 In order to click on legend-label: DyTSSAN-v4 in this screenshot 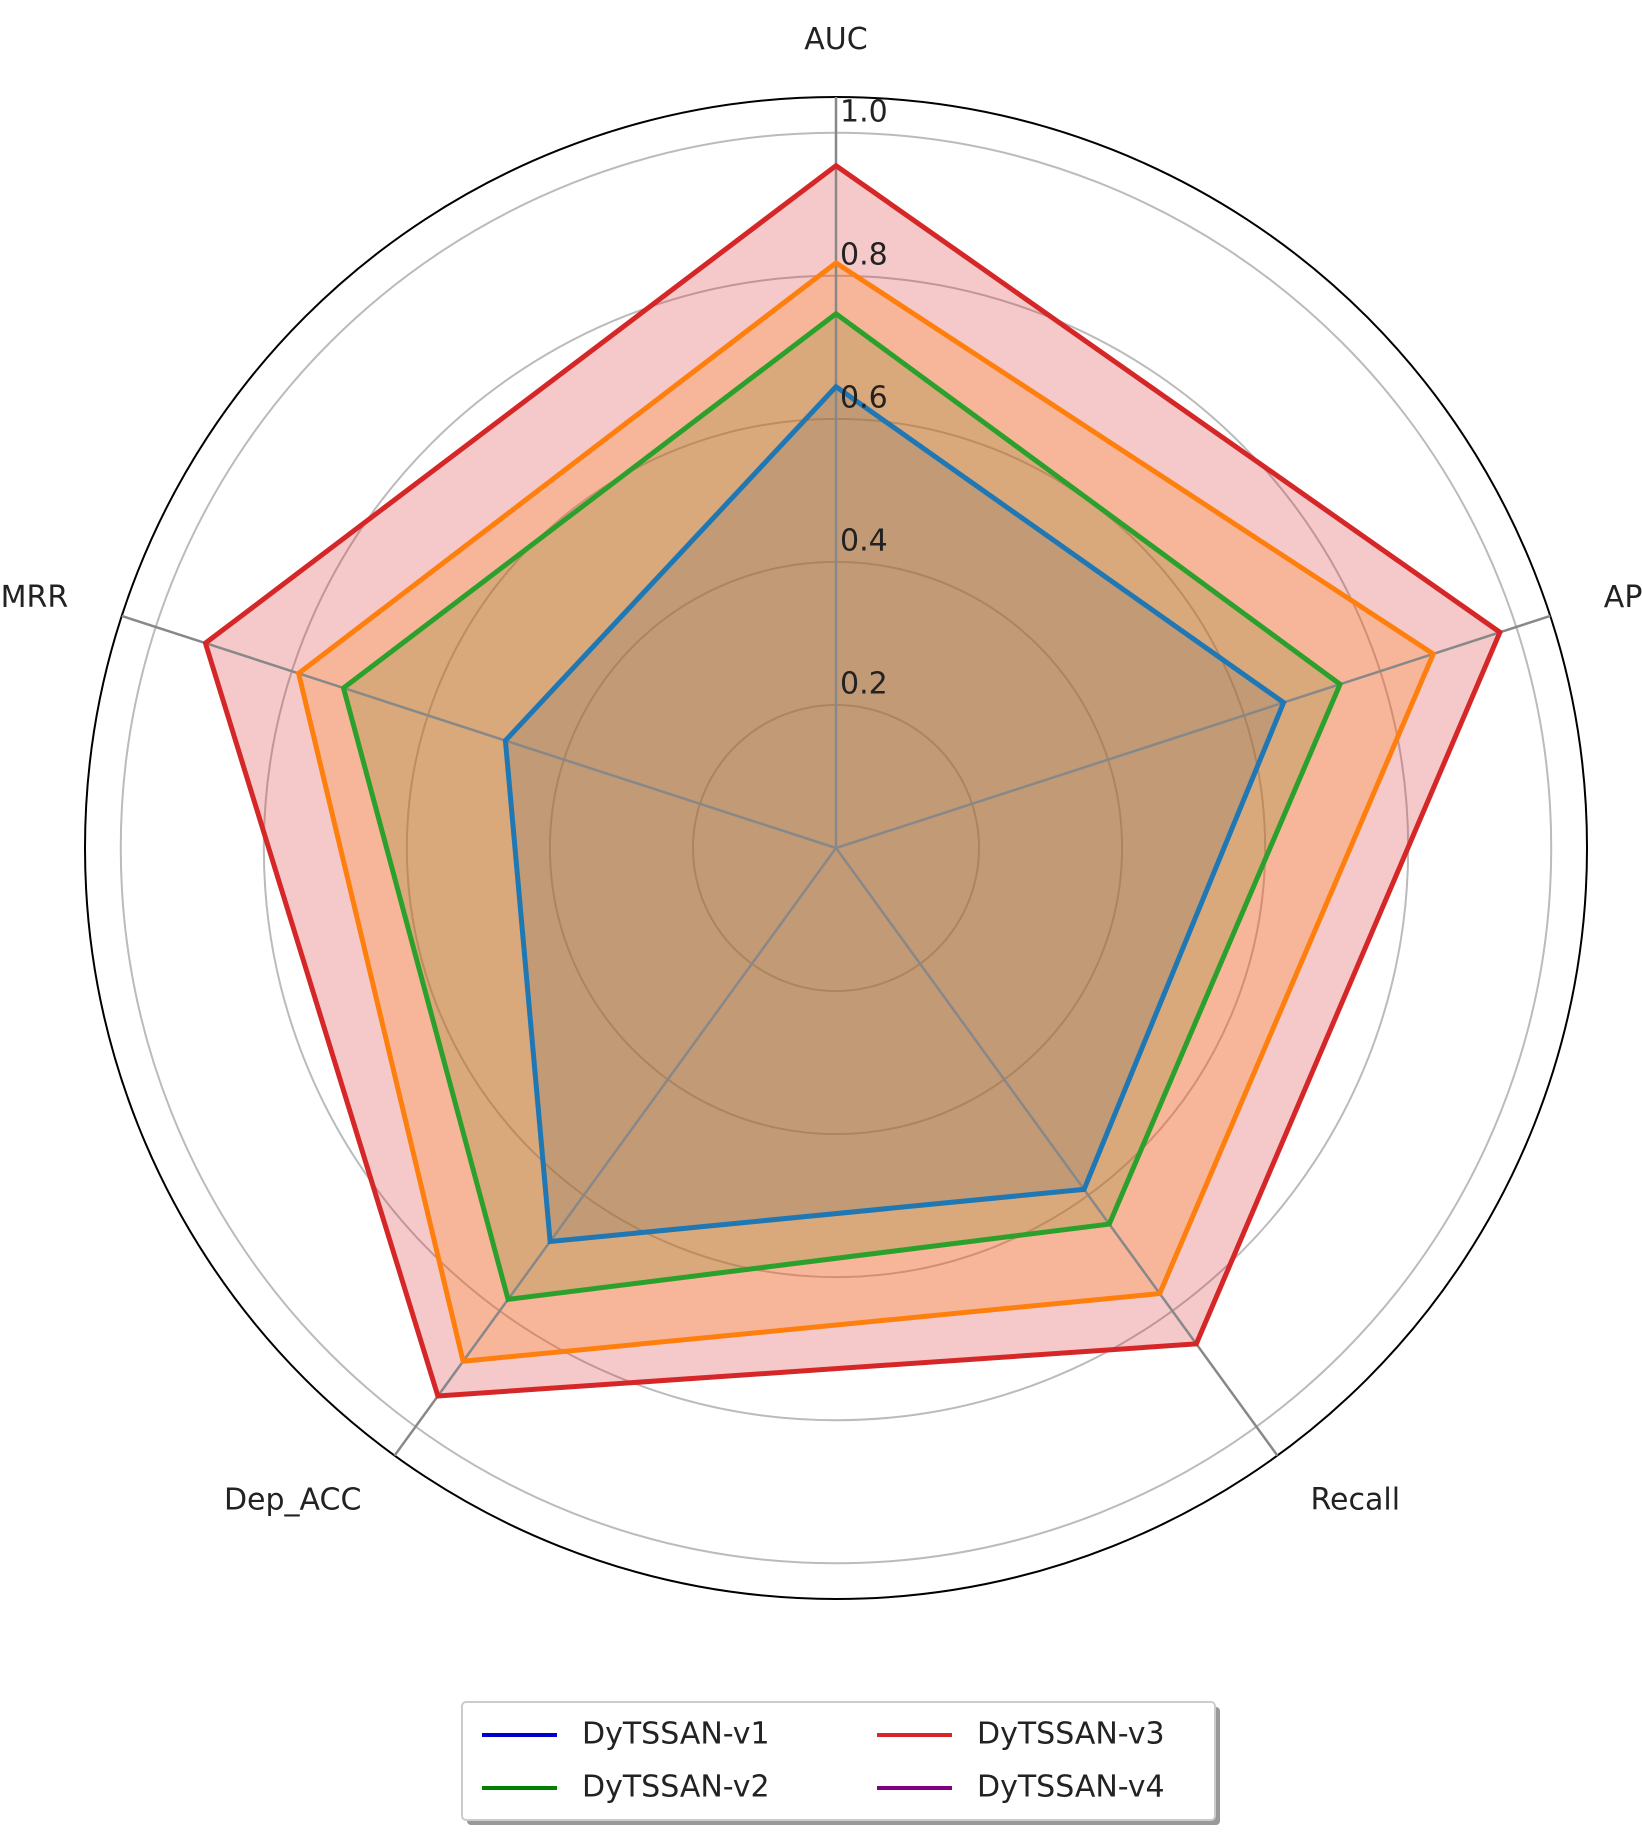, I will do `click(1071, 1787)`.